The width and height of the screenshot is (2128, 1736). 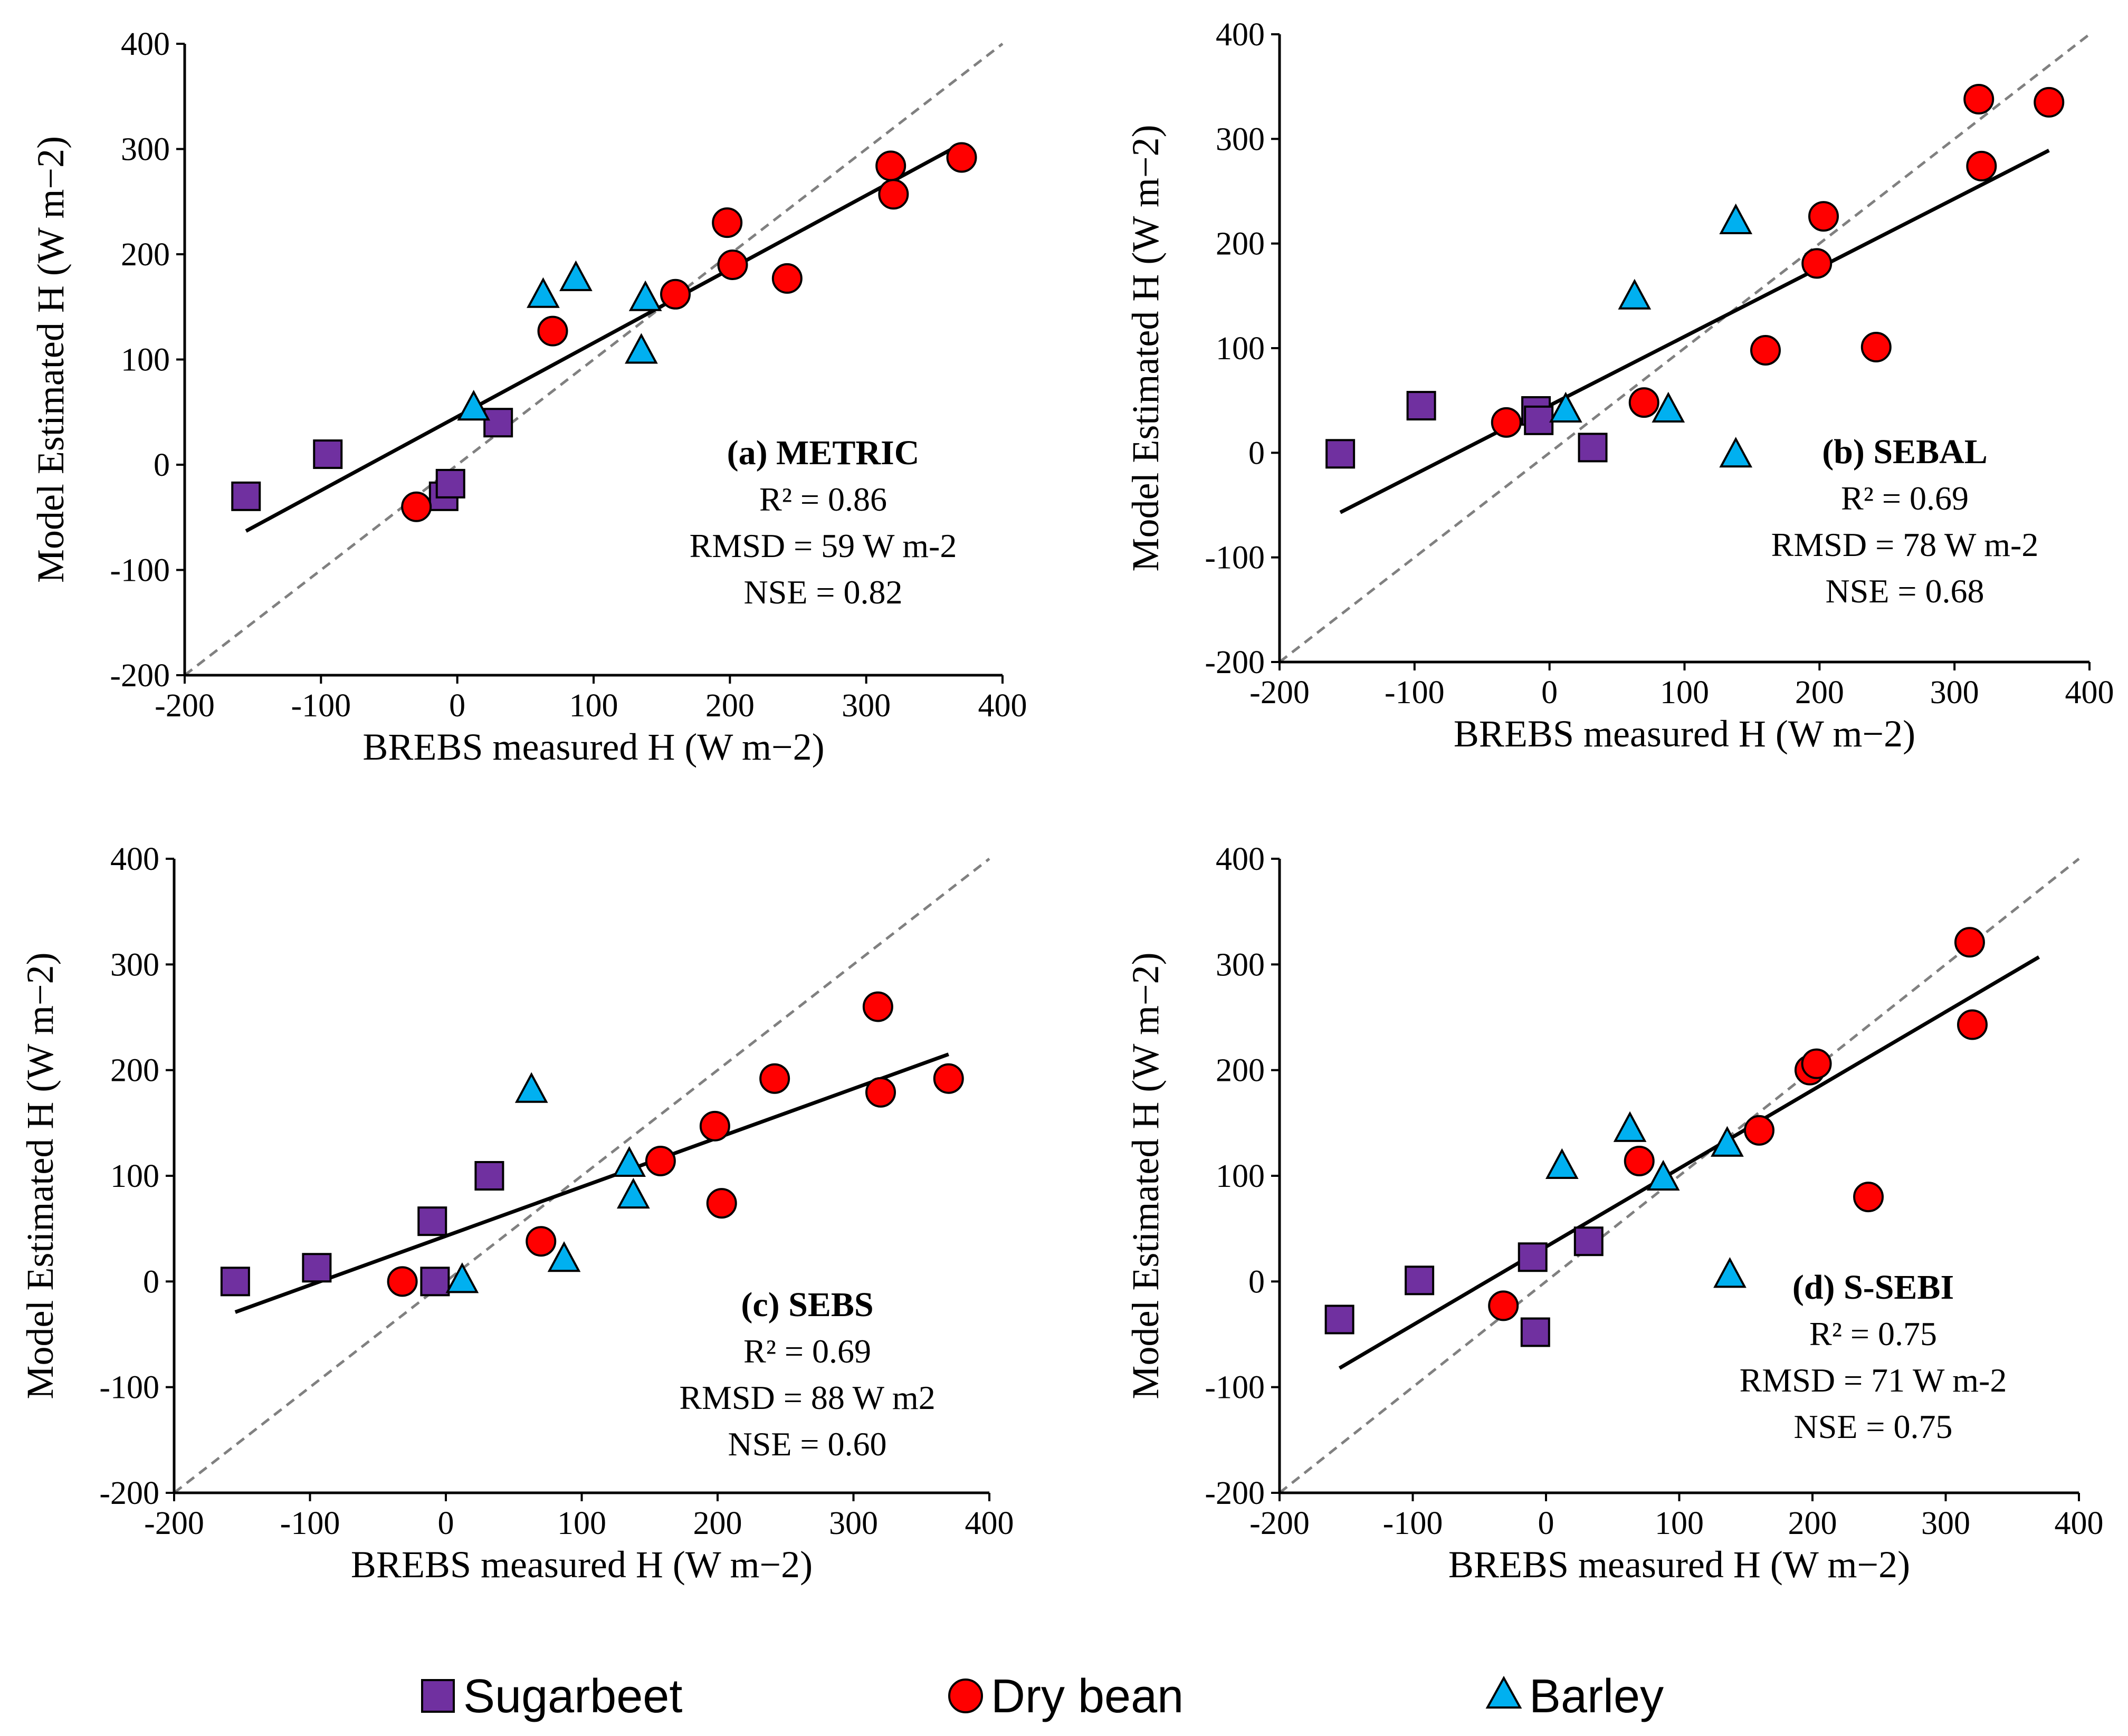 What do you see at coordinates (1503, 1692) in the screenshot?
I see `legend-triangle-icon` at bounding box center [1503, 1692].